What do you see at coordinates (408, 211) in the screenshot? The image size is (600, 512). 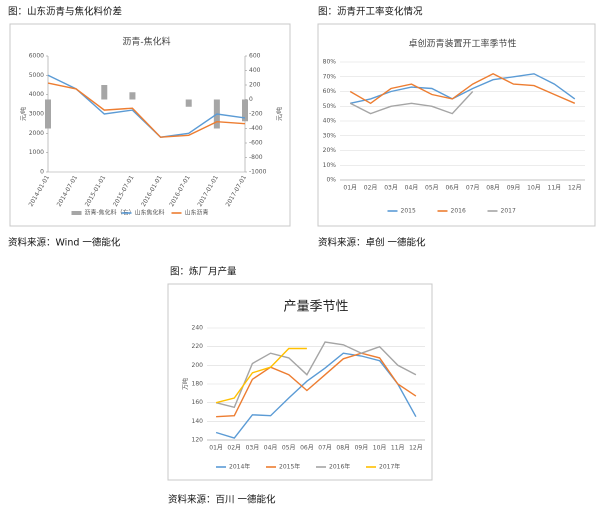 I see `legend-label: 2015` at bounding box center [408, 211].